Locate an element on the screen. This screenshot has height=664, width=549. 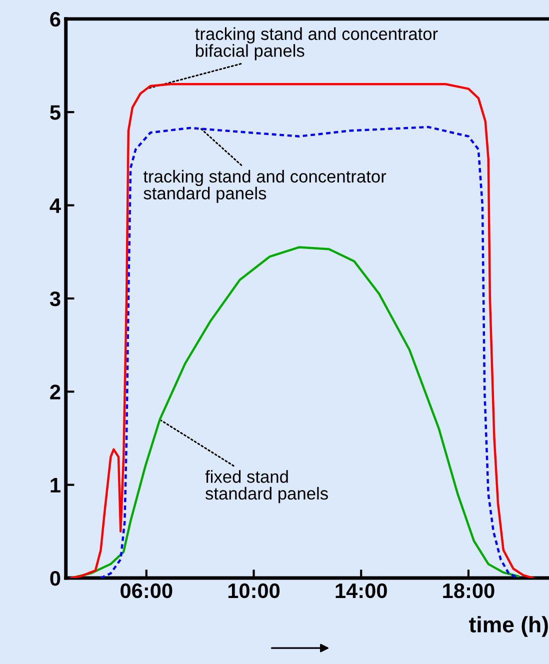
x-tick-label: 18:00 is located at coordinates (468, 590).